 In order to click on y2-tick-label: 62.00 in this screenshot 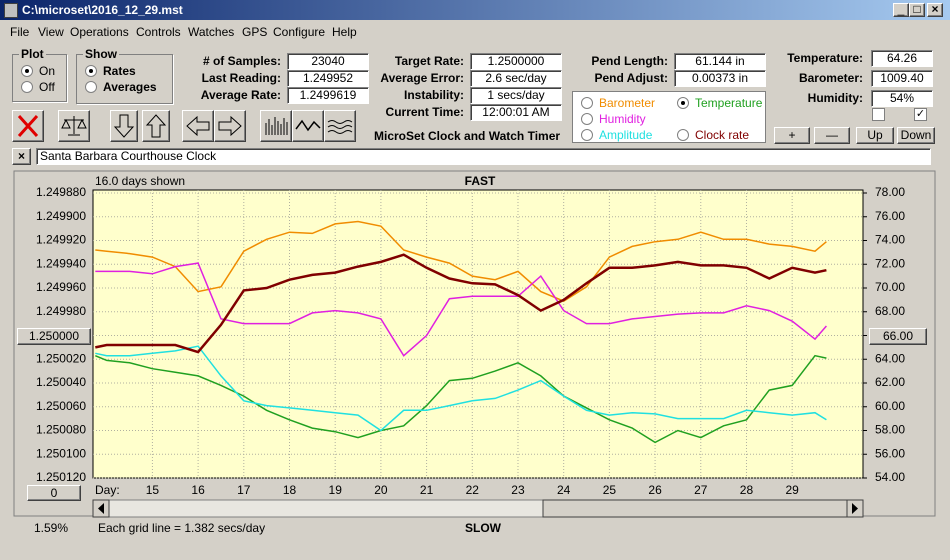, I will do `click(890, 382)`.